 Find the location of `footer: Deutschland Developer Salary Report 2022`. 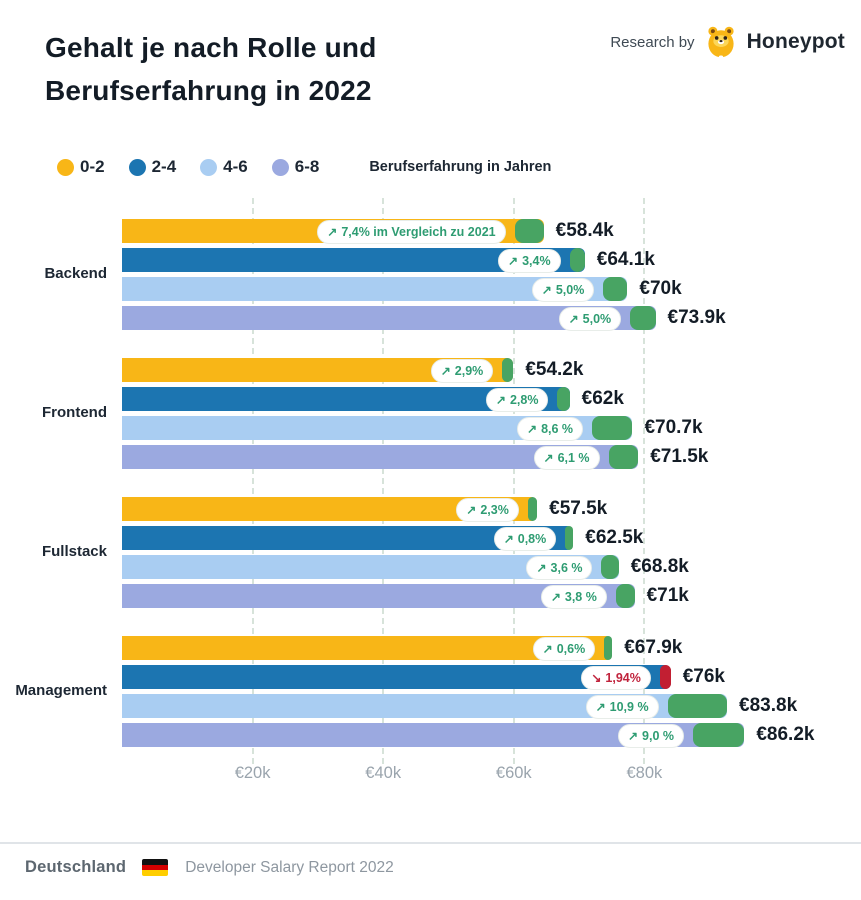

footer: Deutschland Developer Salary Report 2022 is located at coordinates (209, 867).